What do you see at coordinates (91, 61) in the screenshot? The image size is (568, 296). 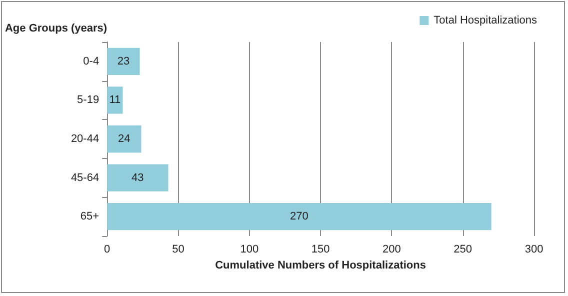 I see `y-tick-label: 0-4` at bounding box center [91, 61].